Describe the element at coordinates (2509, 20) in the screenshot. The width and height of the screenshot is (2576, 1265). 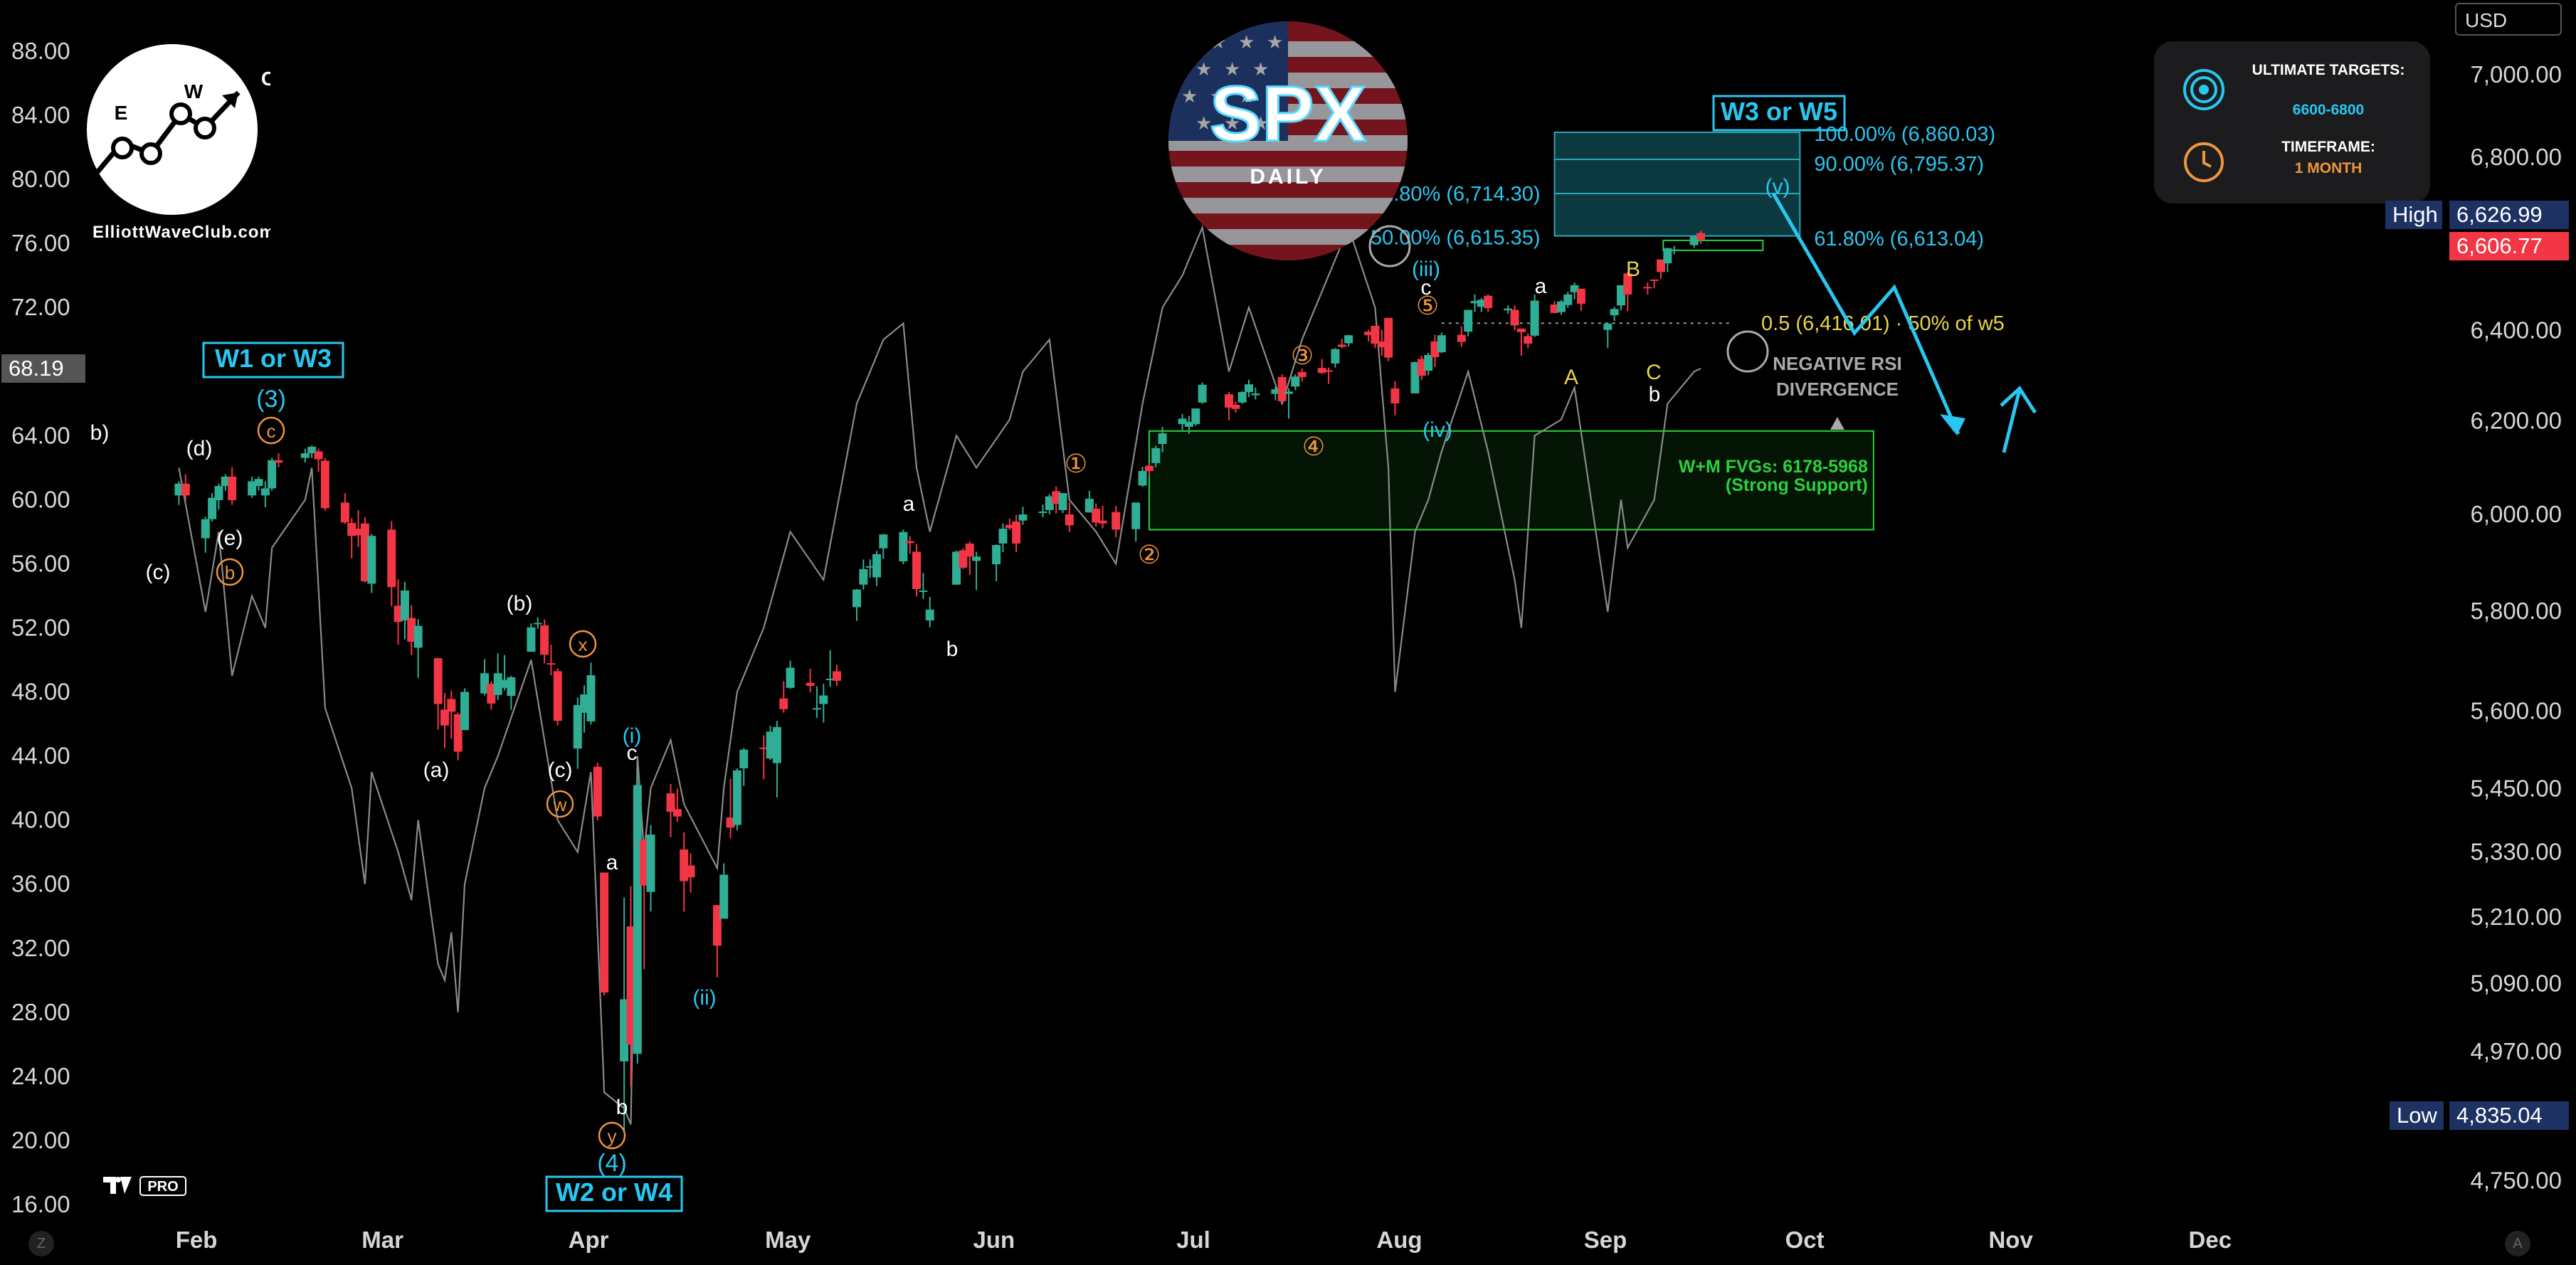
I see `currency-selector: USD` at that location.